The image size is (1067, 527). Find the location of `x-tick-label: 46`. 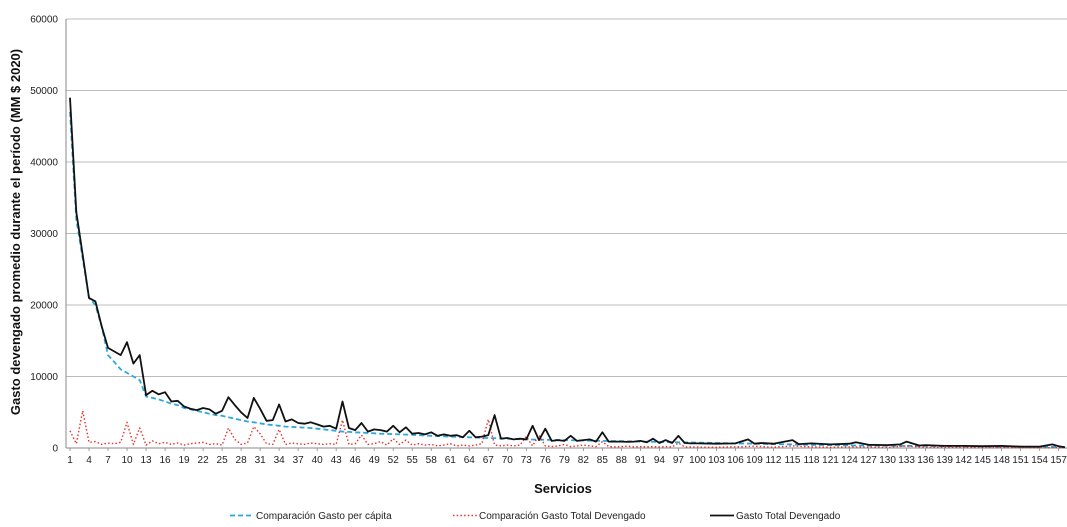

x-tick-label: 46 is located at coordinates (356, 460).